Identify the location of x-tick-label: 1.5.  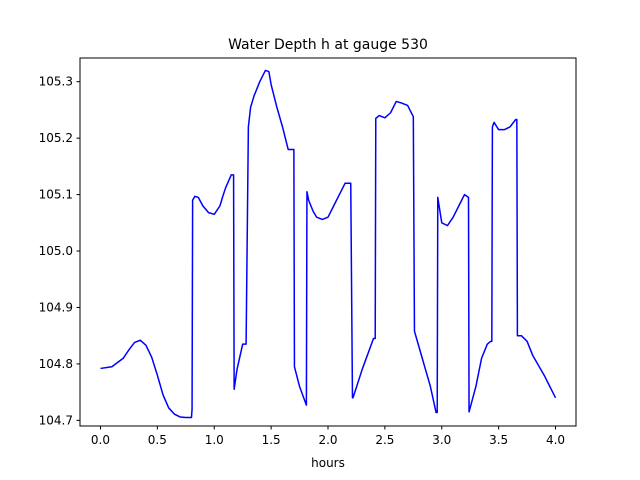
(271, 440).